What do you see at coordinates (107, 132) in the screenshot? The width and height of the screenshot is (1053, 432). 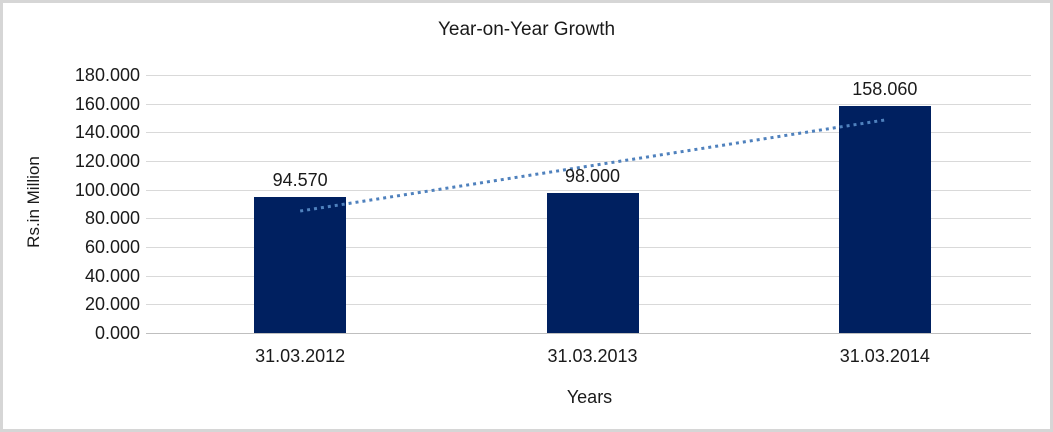 I see `y-tick-label: 140.000` at bounding box center [107, 132].